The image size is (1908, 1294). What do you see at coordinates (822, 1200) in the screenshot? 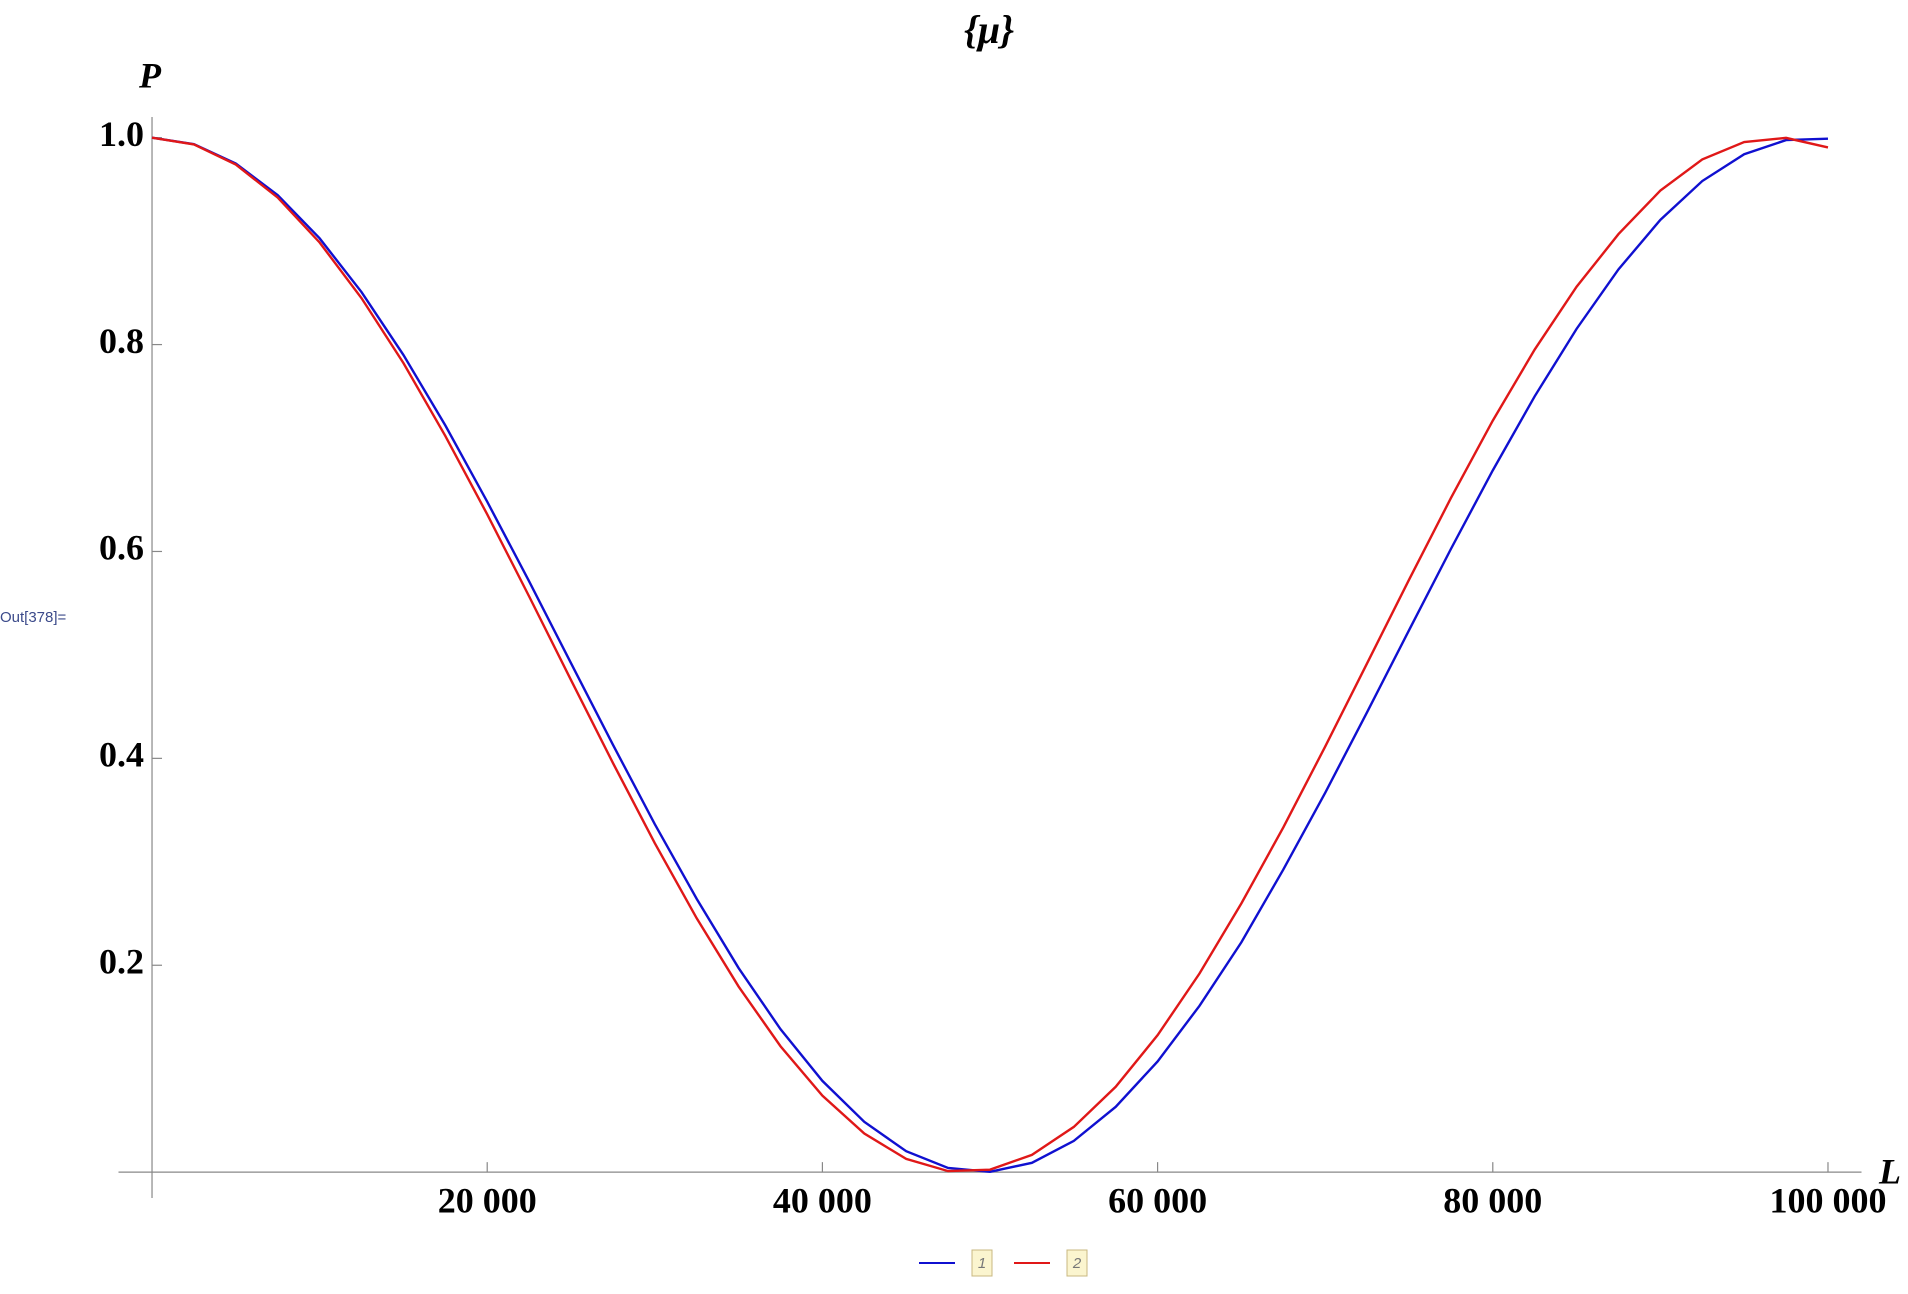
I see `x-tick-label: 40 000` at bounding box center [822, 1200].